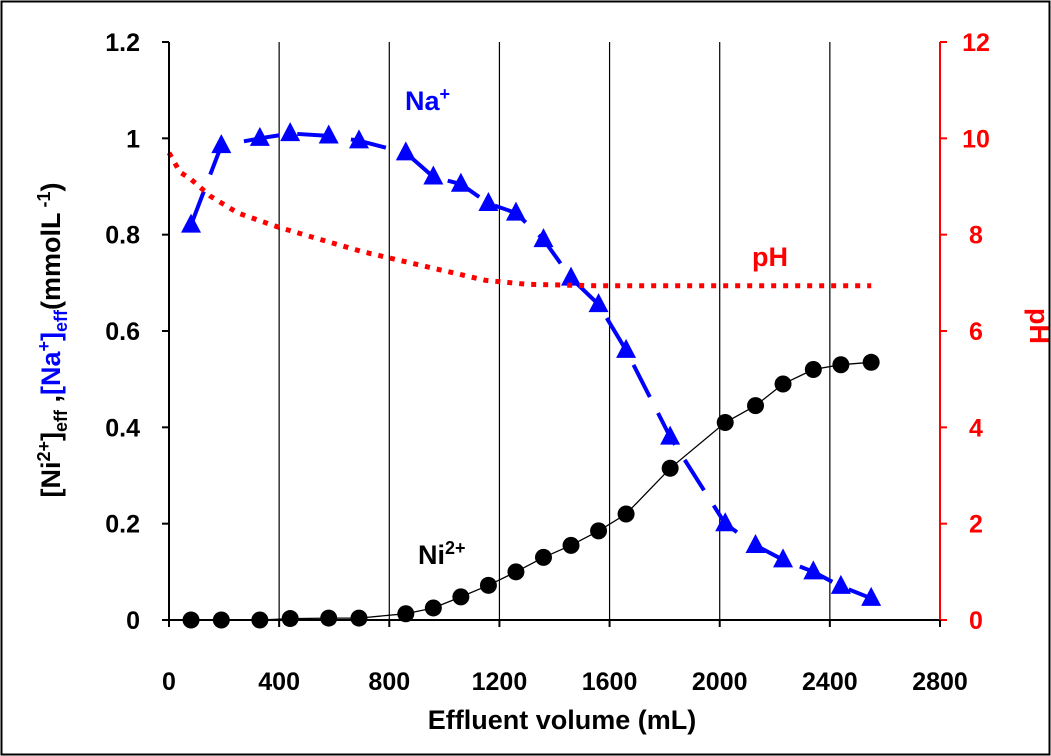  Describe the element at coordinates (279, 682) in the screenshot. I see `x-tick-label: 400` at that location.